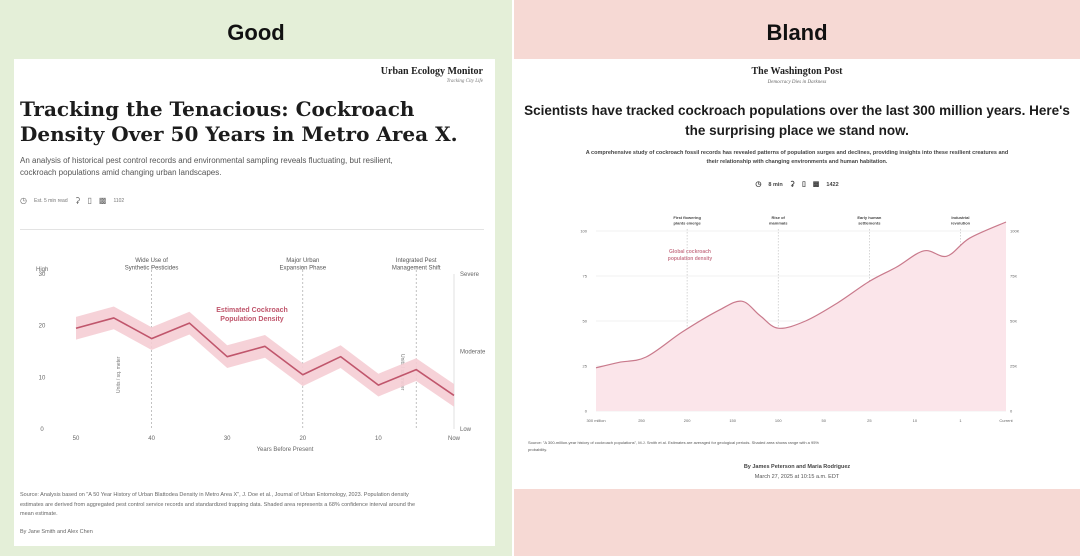 The width and height of the screenshot is (1080, 556). I want to click on y-tick-label-left: 50, so click(585, 321).